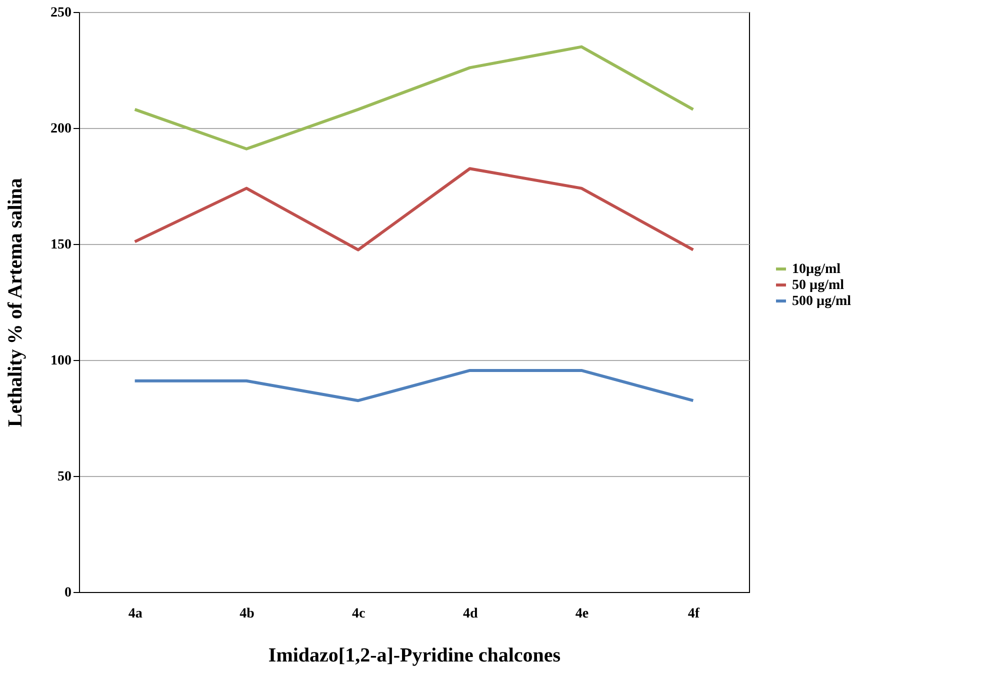 The height and width of the screenshot is (693, 993). I want to click on x-tick-label: 4f, so click(694, 614).